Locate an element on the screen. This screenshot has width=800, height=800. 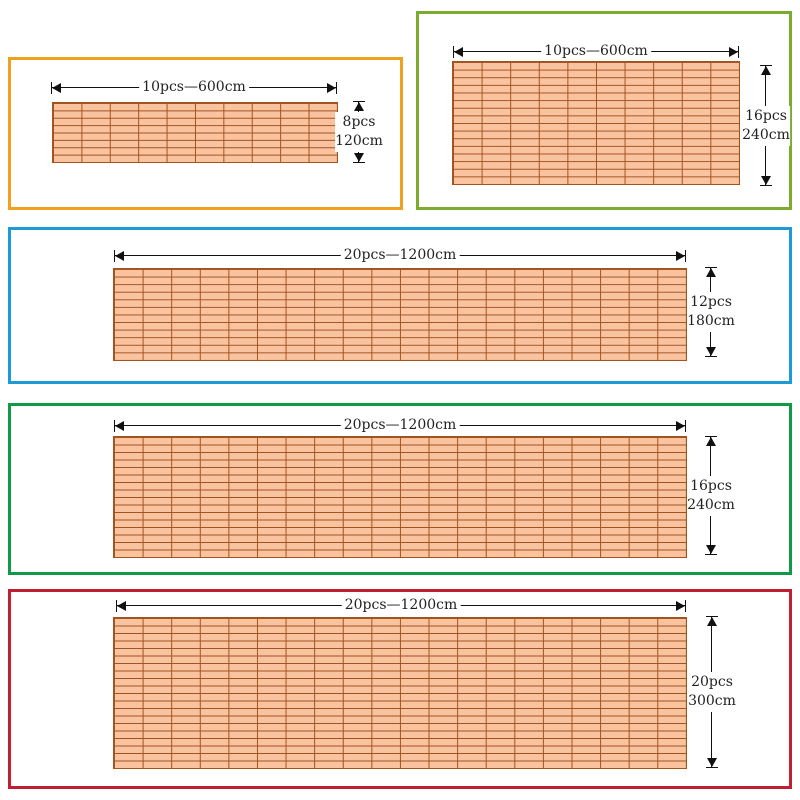
height-label: 20pcs 300cm is located at coordinates (712, 692).